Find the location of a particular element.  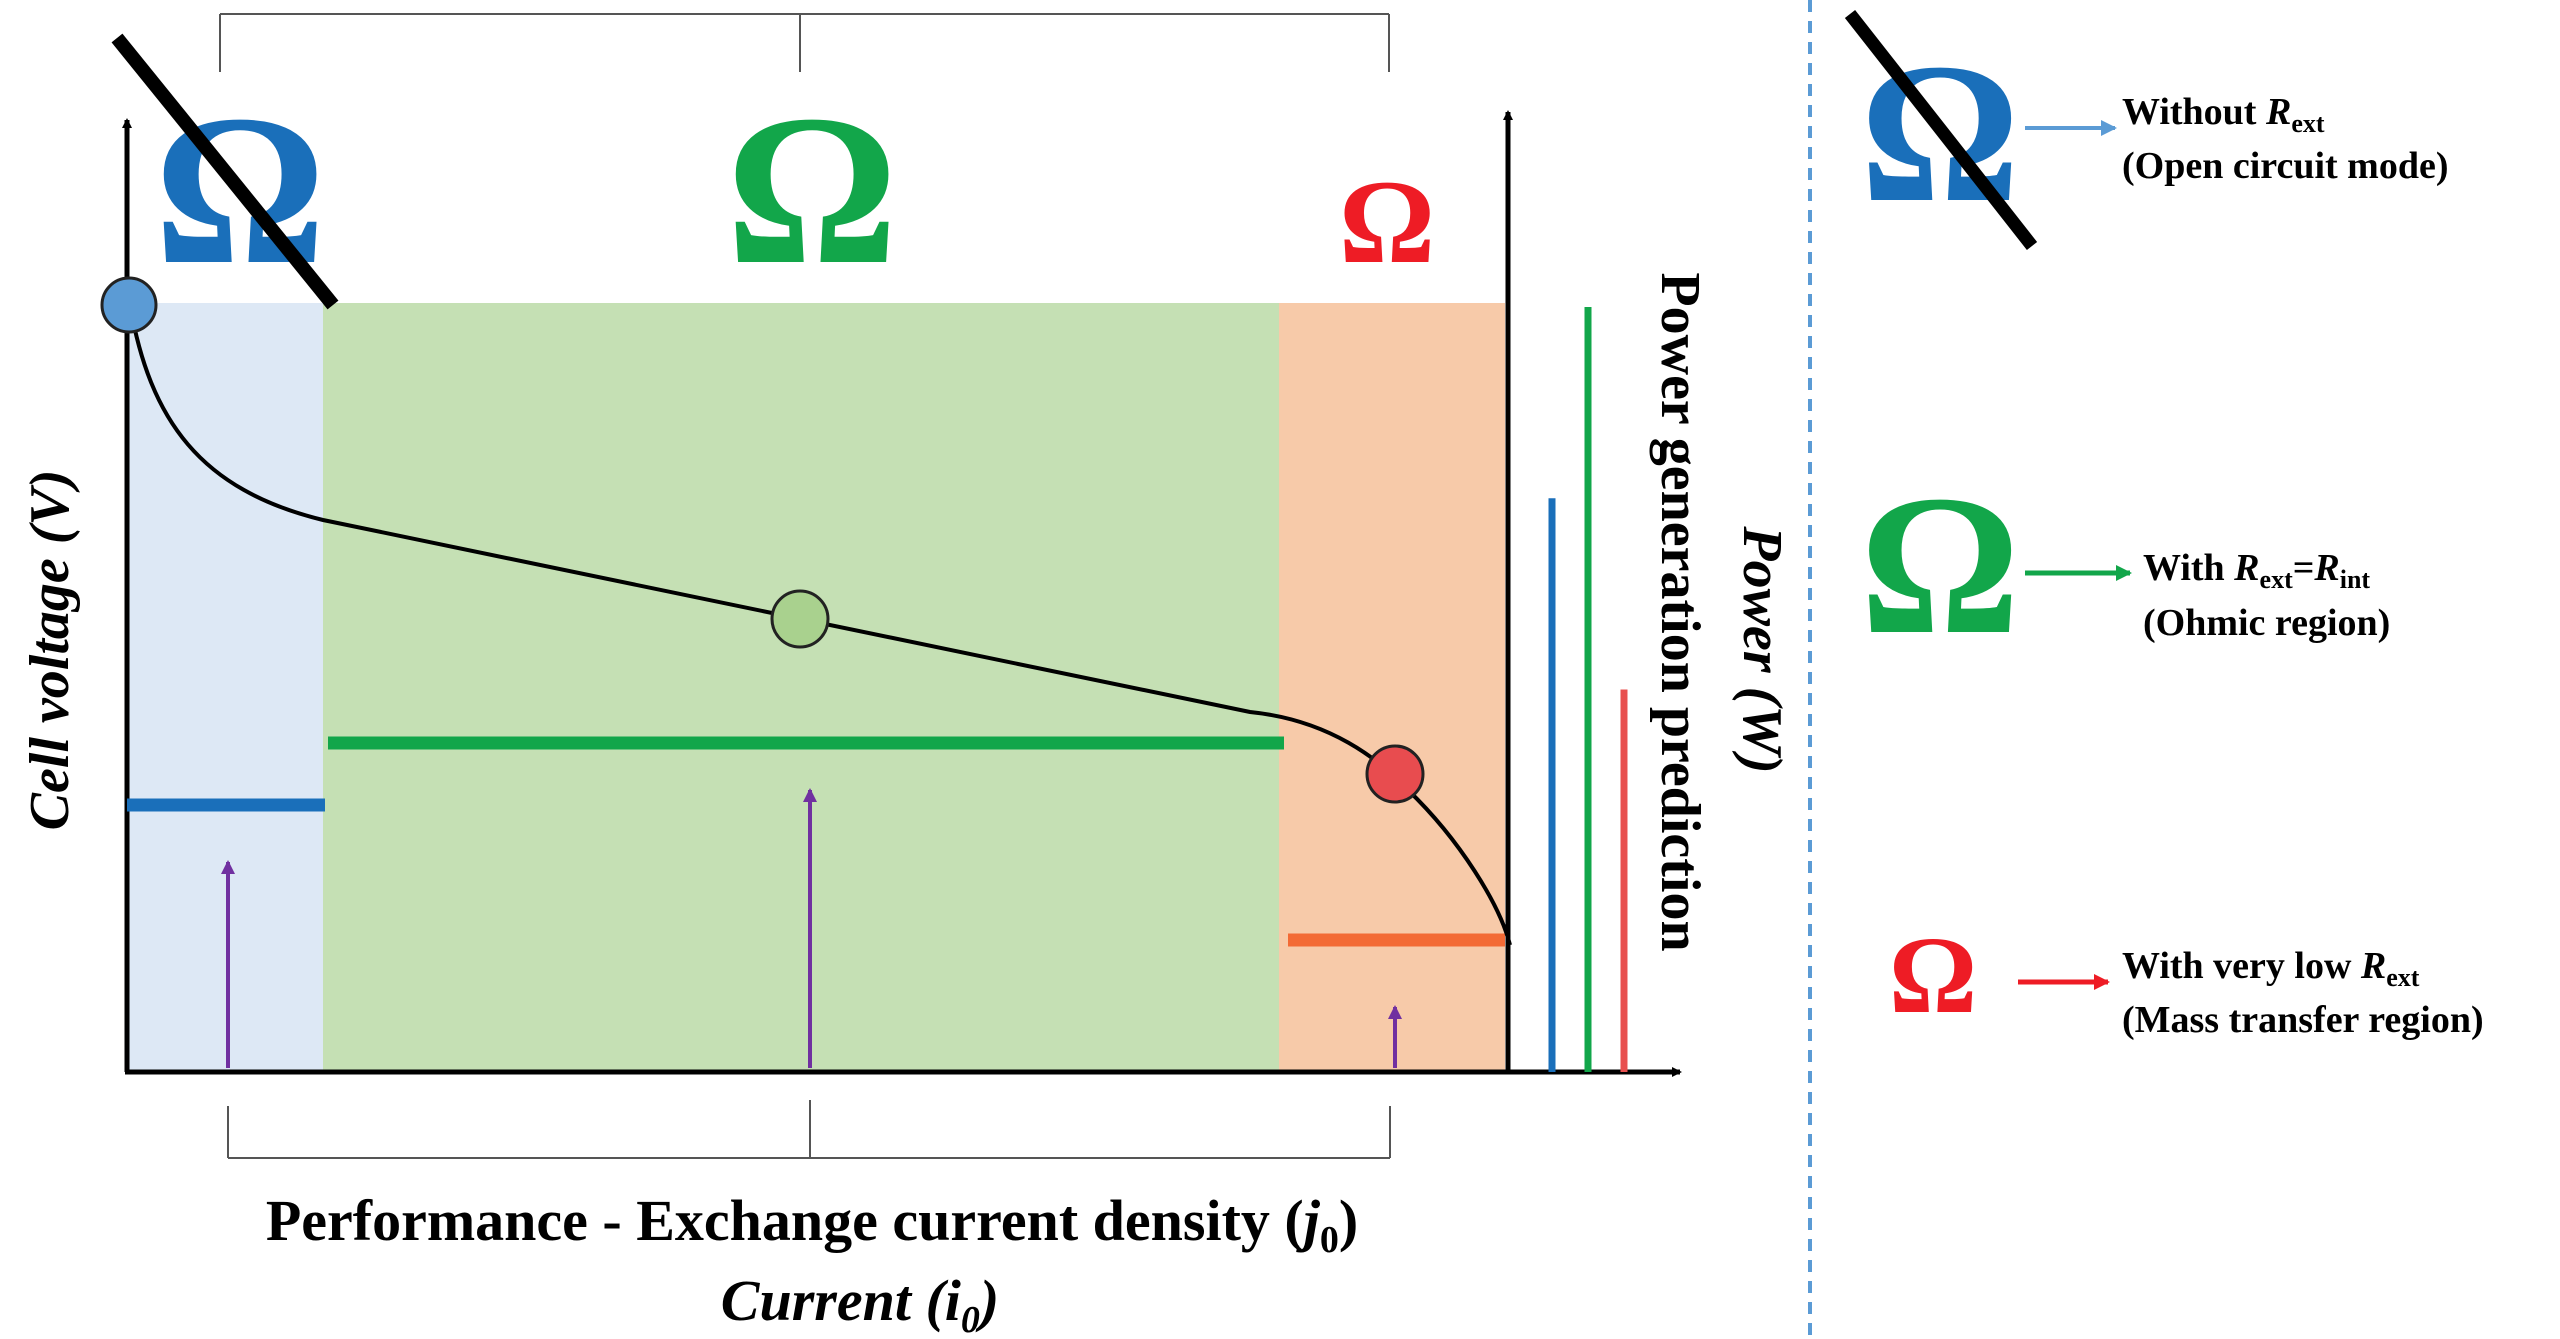

operating-point-ohmic is located at coordinates (800, 619).